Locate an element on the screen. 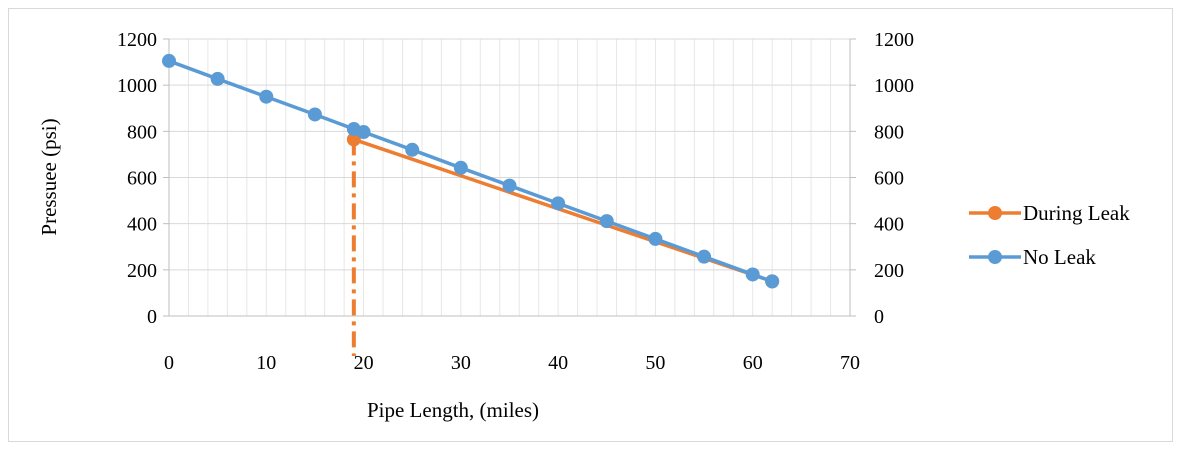 This screenshot has width=1181, height=450. y2-tick-label: 200 is located at coordinates (889, 271).